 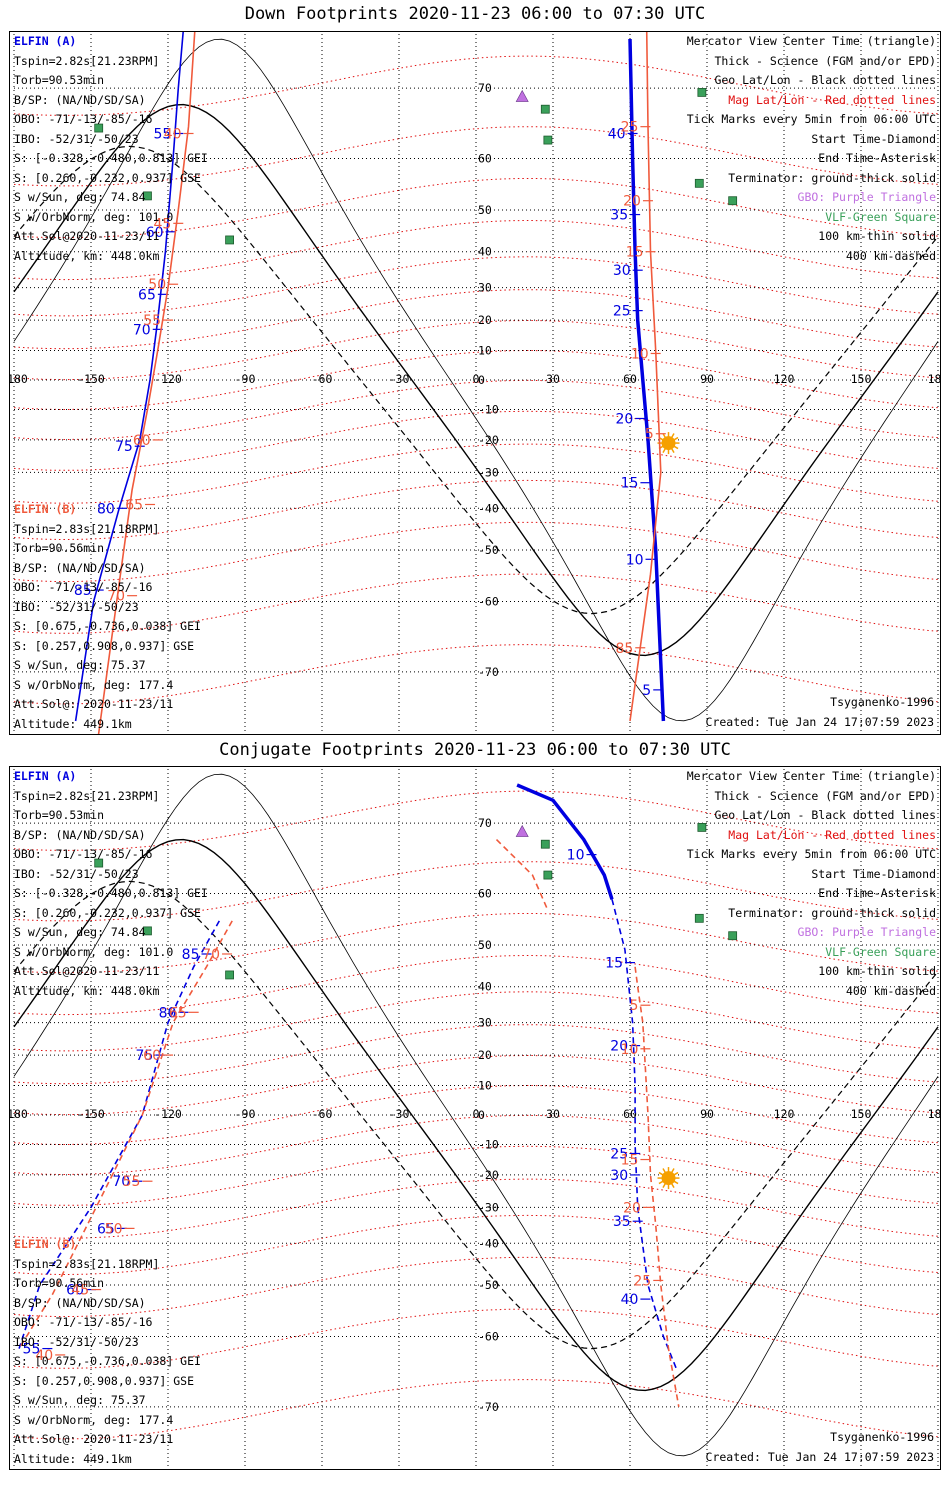 I want to click on lat-tick-label: 0, so click(x=481, y=380).